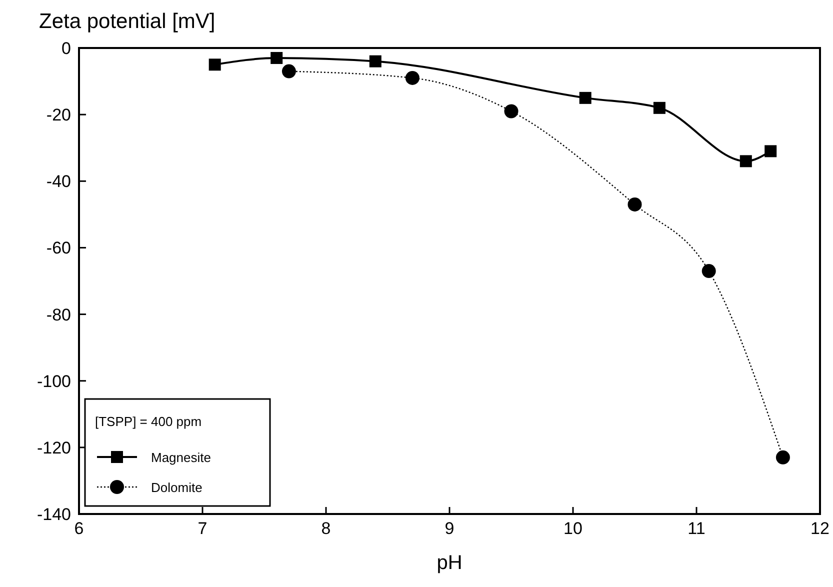 This screenshot has height=587, width=833. I want to click on chart-title: Zeta potential [mV], so click(127, 21).